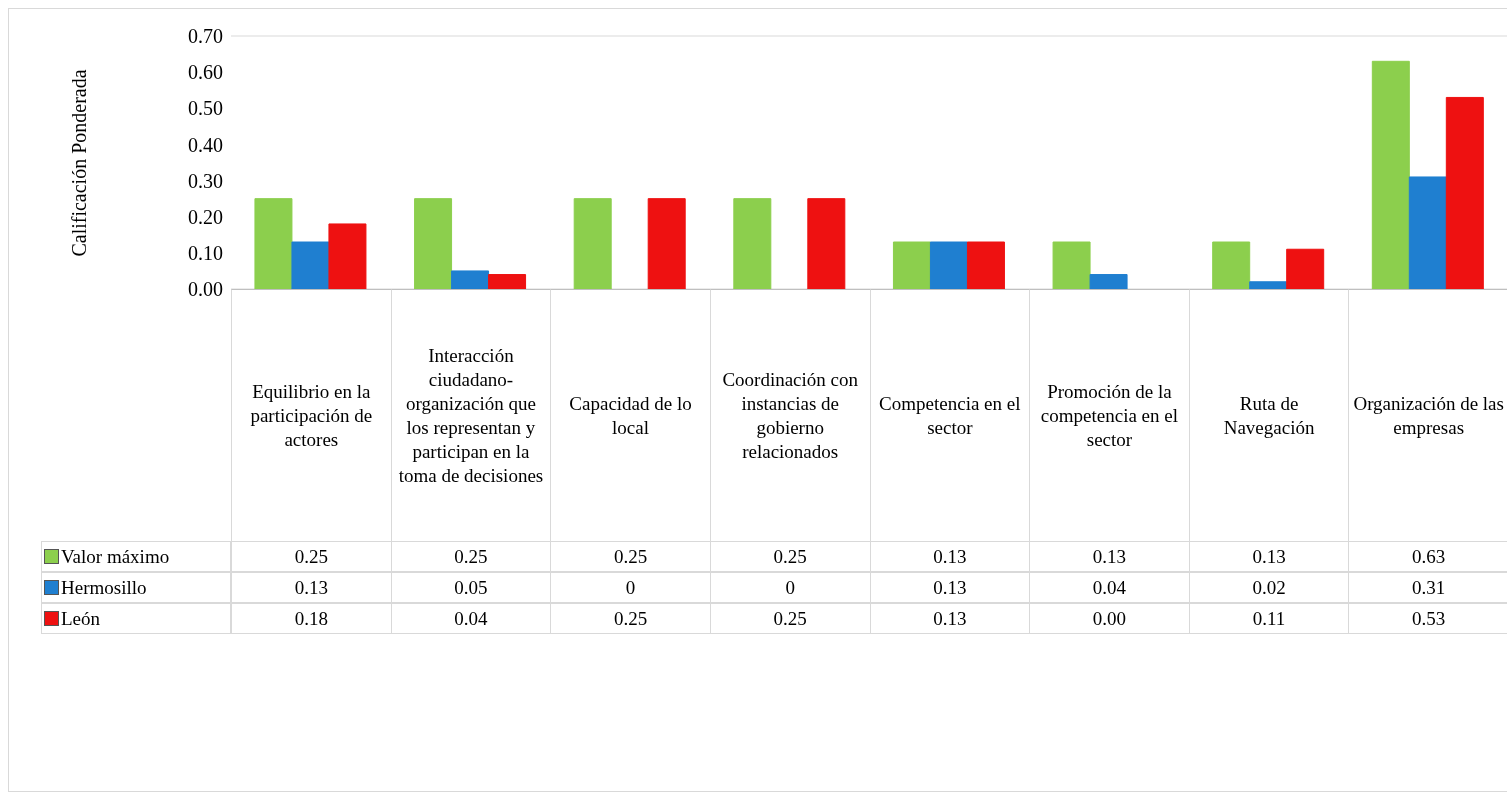 This screenshot has width=1507, height=792. What do you see at coordinates (1427, 556) in the screenshot?
I see `data-label: 0.63` at bounding box center [1427, 556].